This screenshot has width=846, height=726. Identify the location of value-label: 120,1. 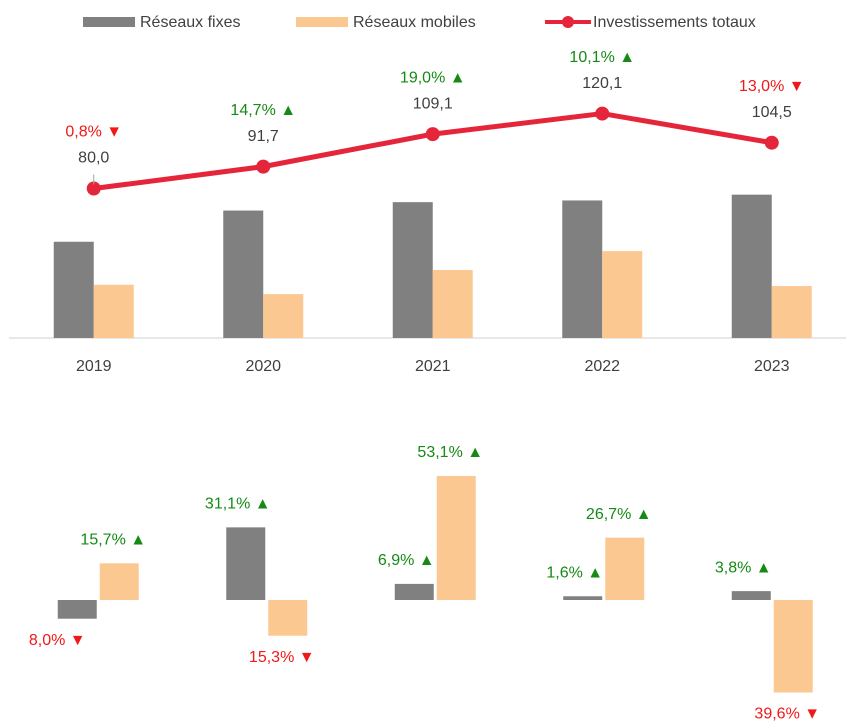
(602, 83).